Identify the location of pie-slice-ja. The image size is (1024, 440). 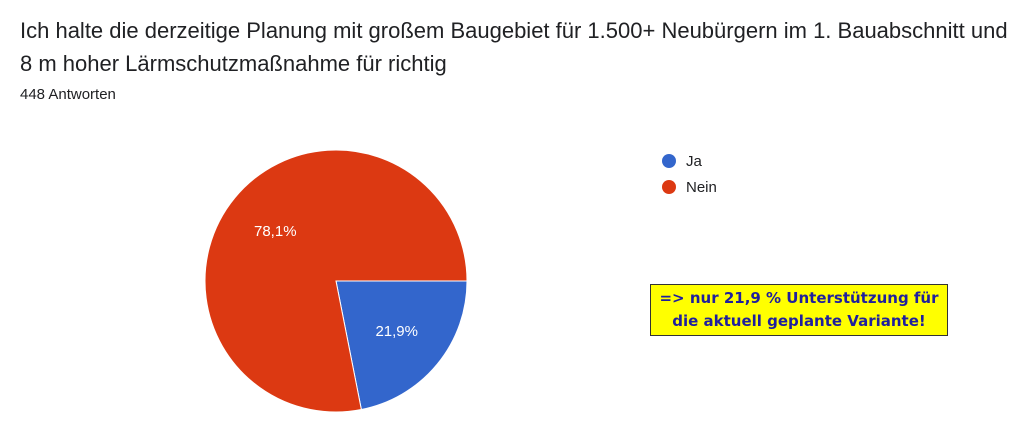
(401, 345).